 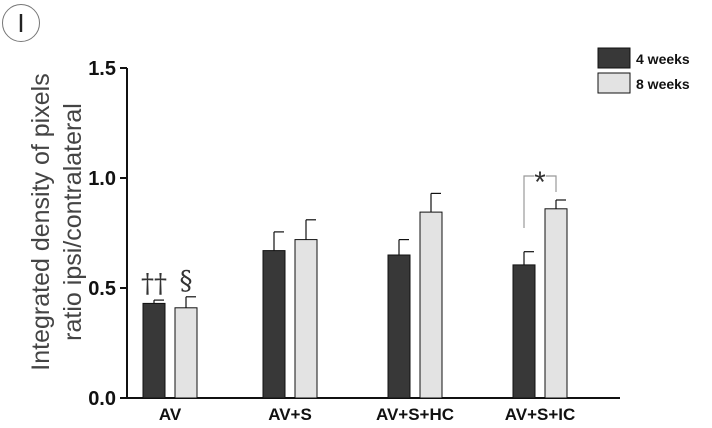 I want to click on x-tick-label: AV+S+HC, so click(x=415, y=414).